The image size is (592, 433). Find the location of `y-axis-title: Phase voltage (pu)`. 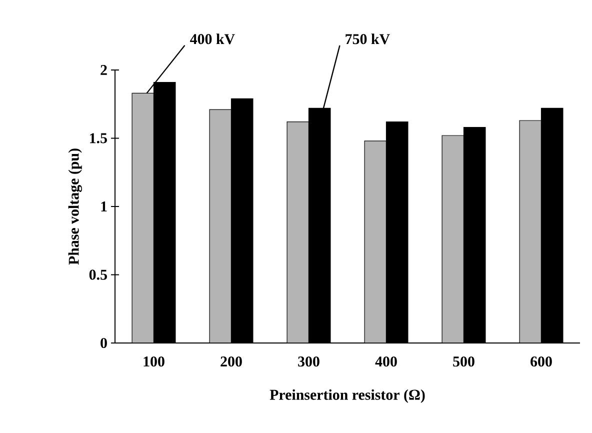

y-axis-title: Phase voltage (pu) is located at coordinates (75, 206).